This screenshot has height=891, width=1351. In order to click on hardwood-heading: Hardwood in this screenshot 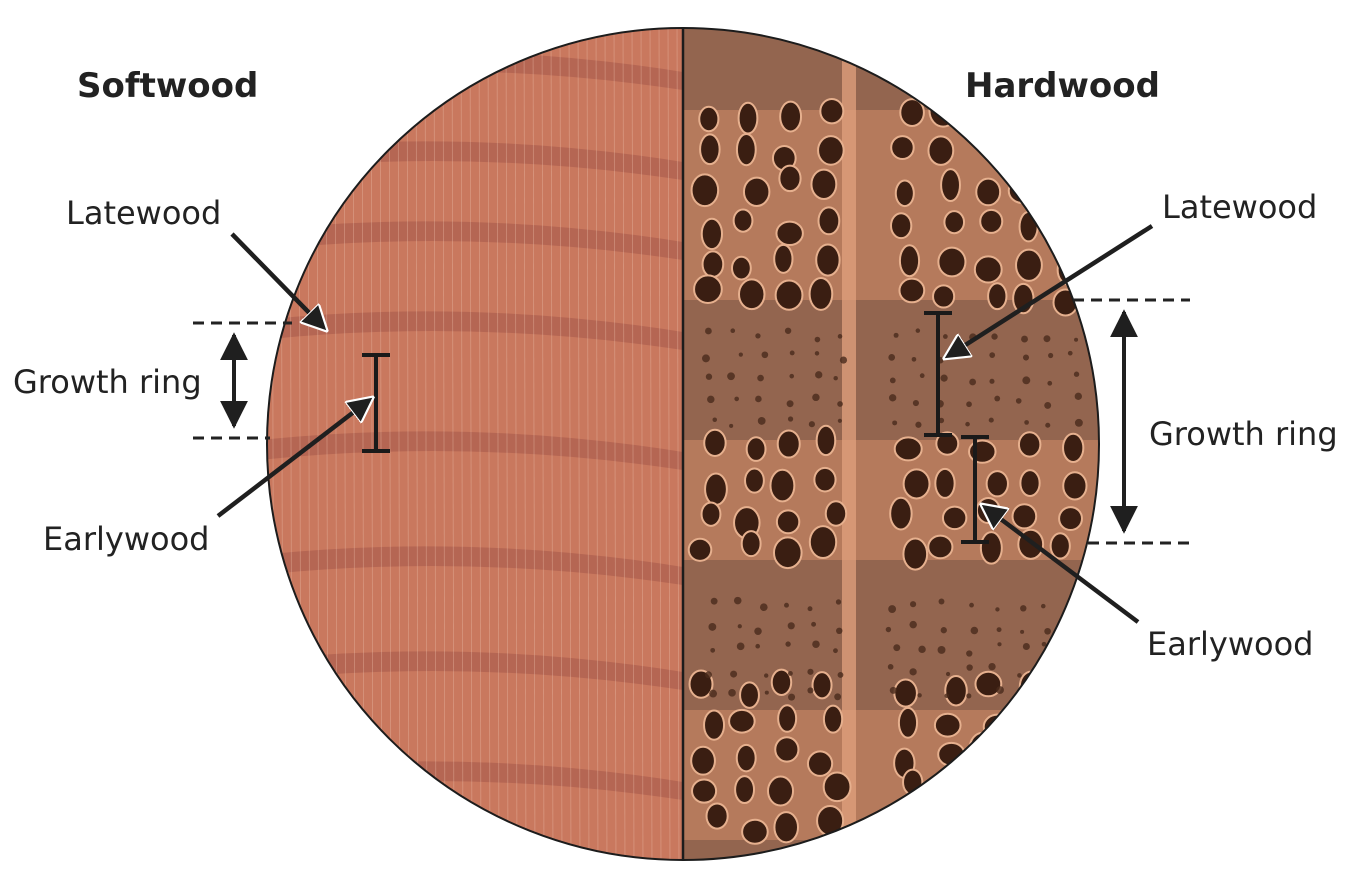, I will do `click(1062, 86)`.